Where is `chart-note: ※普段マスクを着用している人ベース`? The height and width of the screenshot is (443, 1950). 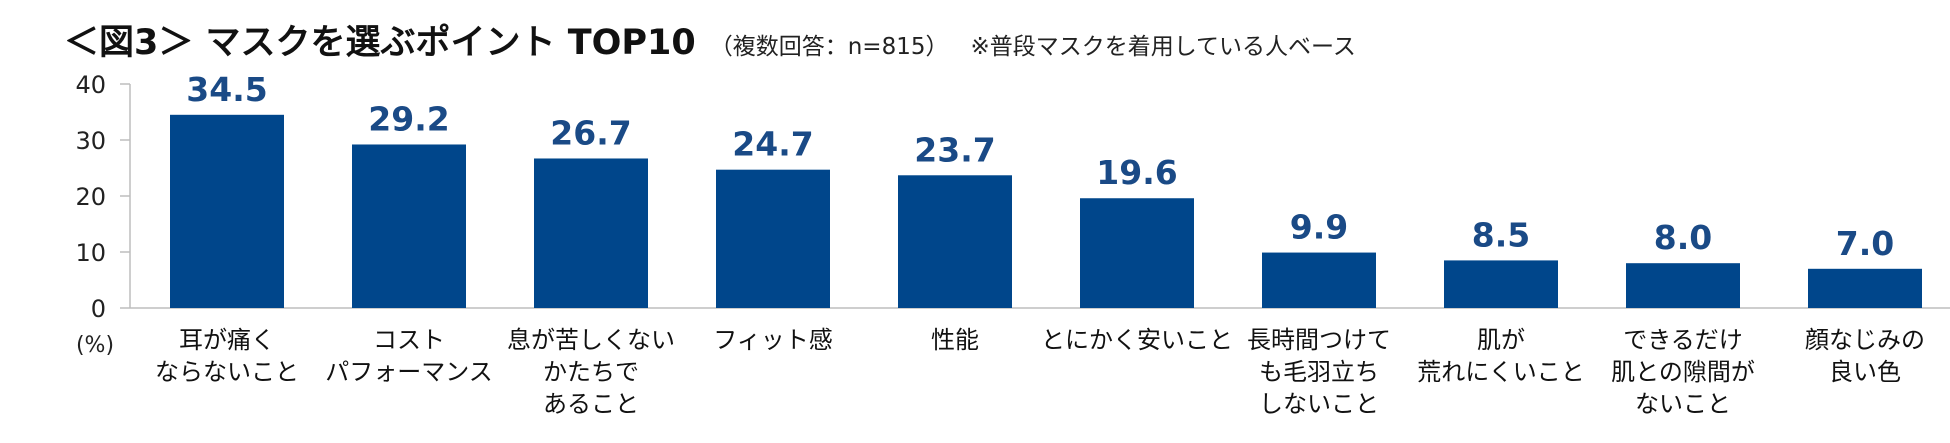
chart-note: ※普段マスクを着用している人ベース is located at coordinates (1163, 47).